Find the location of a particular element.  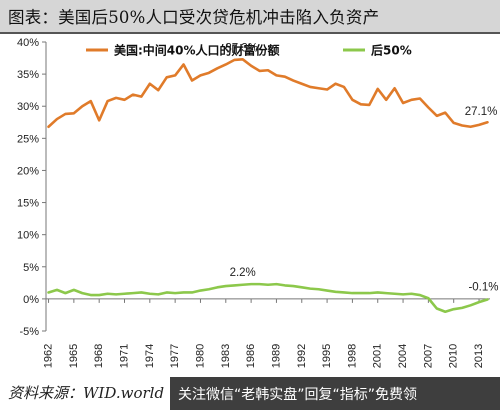

y-tick-label: 20% is located at coordinates (28, 171).